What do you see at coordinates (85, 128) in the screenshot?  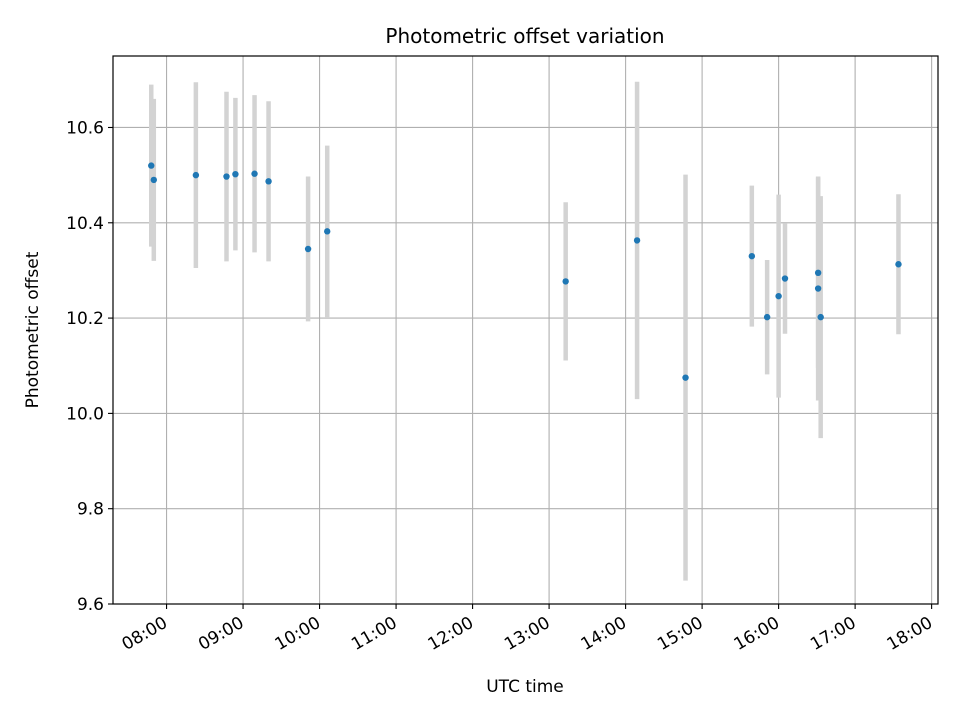 I see `y-tick-label: 10.6` at bounding box center [85, 128].